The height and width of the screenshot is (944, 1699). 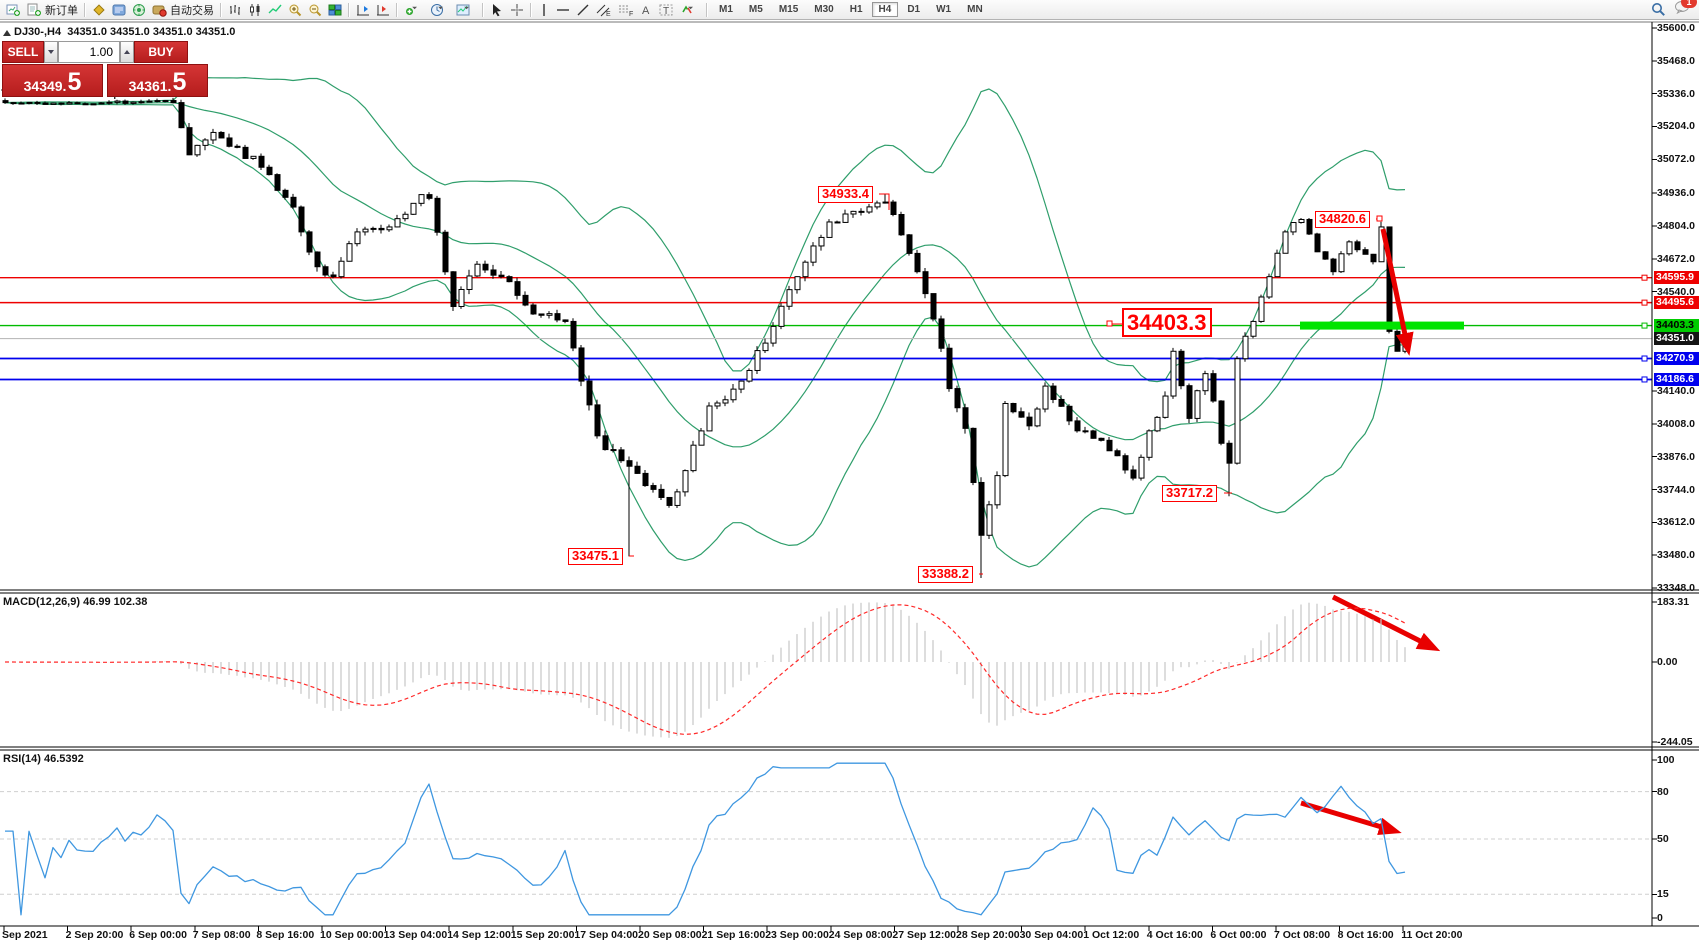 I want to click on channel-tool: E, so click(x=604, y=9).